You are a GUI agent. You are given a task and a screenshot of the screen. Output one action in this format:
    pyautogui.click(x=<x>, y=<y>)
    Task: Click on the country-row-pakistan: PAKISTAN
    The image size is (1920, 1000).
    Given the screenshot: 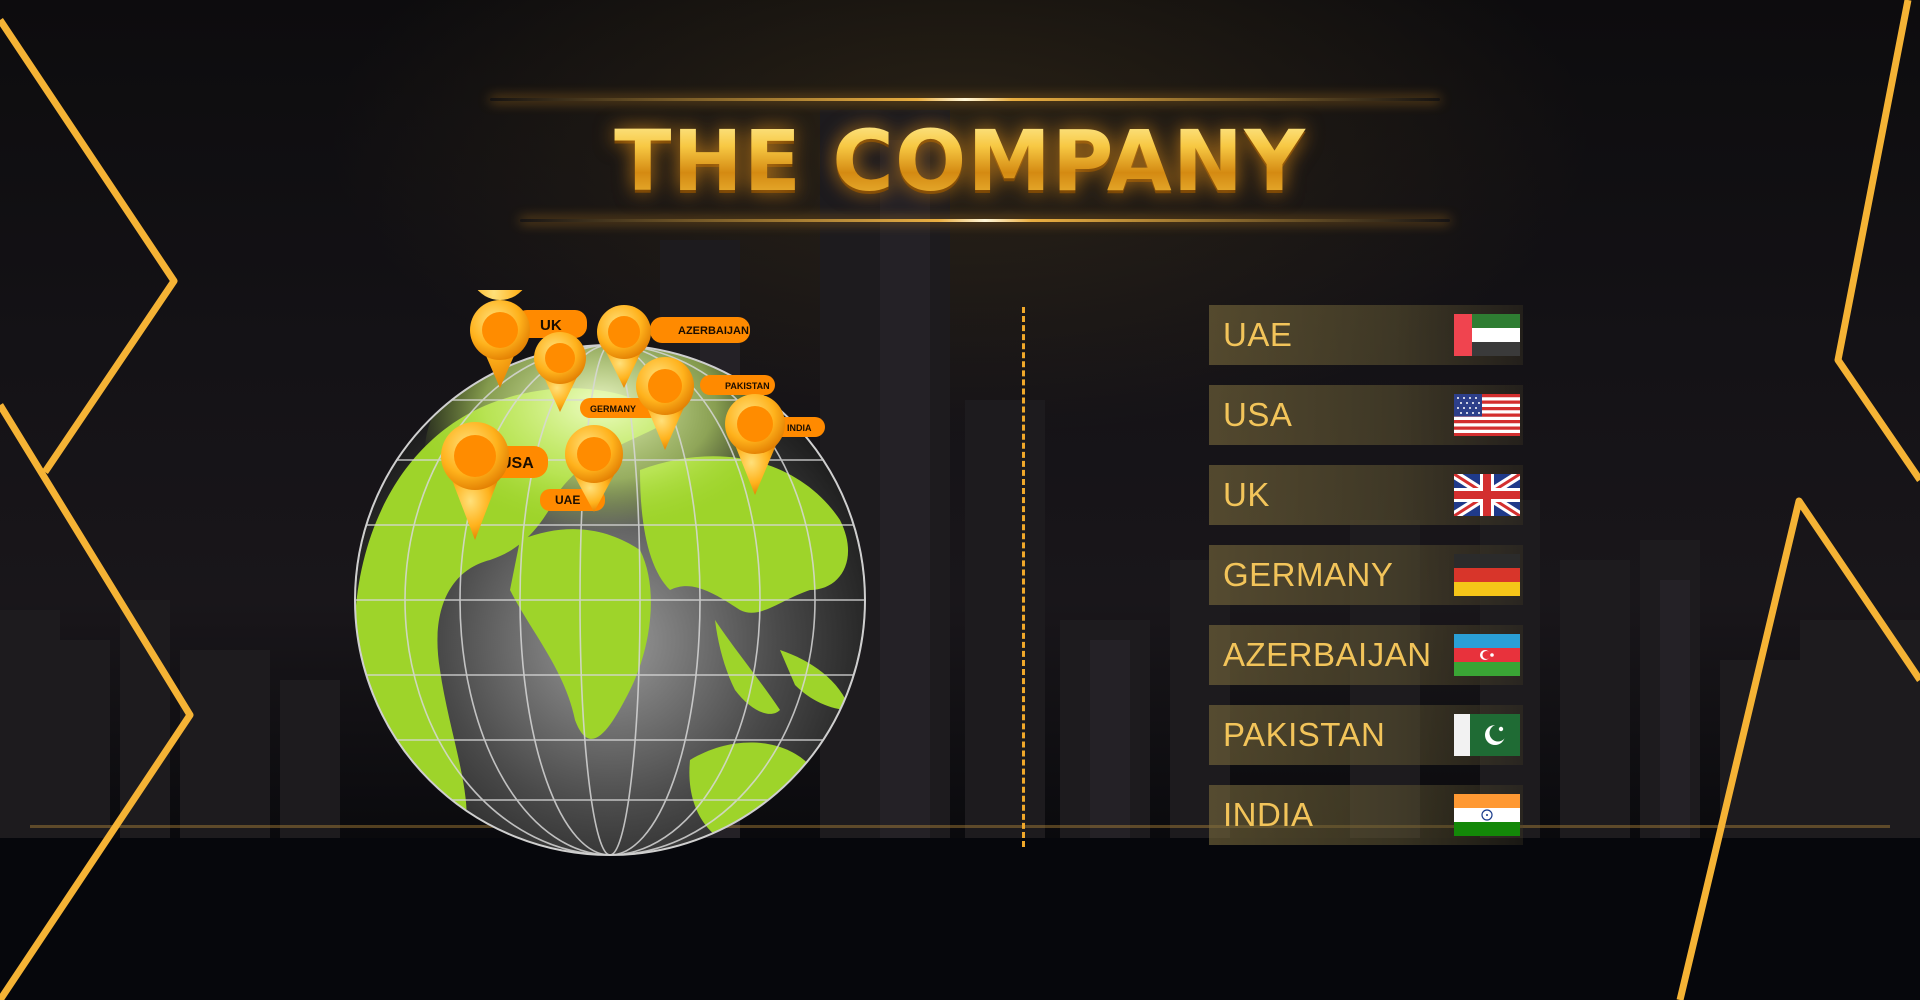 What is the action you would take?
    pyautogui.click(x=1366, y=735)
    